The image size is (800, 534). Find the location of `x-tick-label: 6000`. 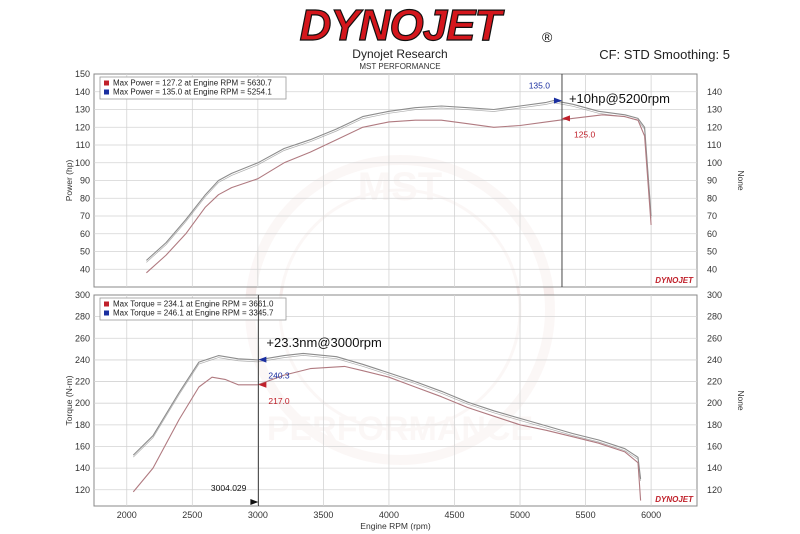

x-tick-label: 6000 is located at coordinates (651, 515).